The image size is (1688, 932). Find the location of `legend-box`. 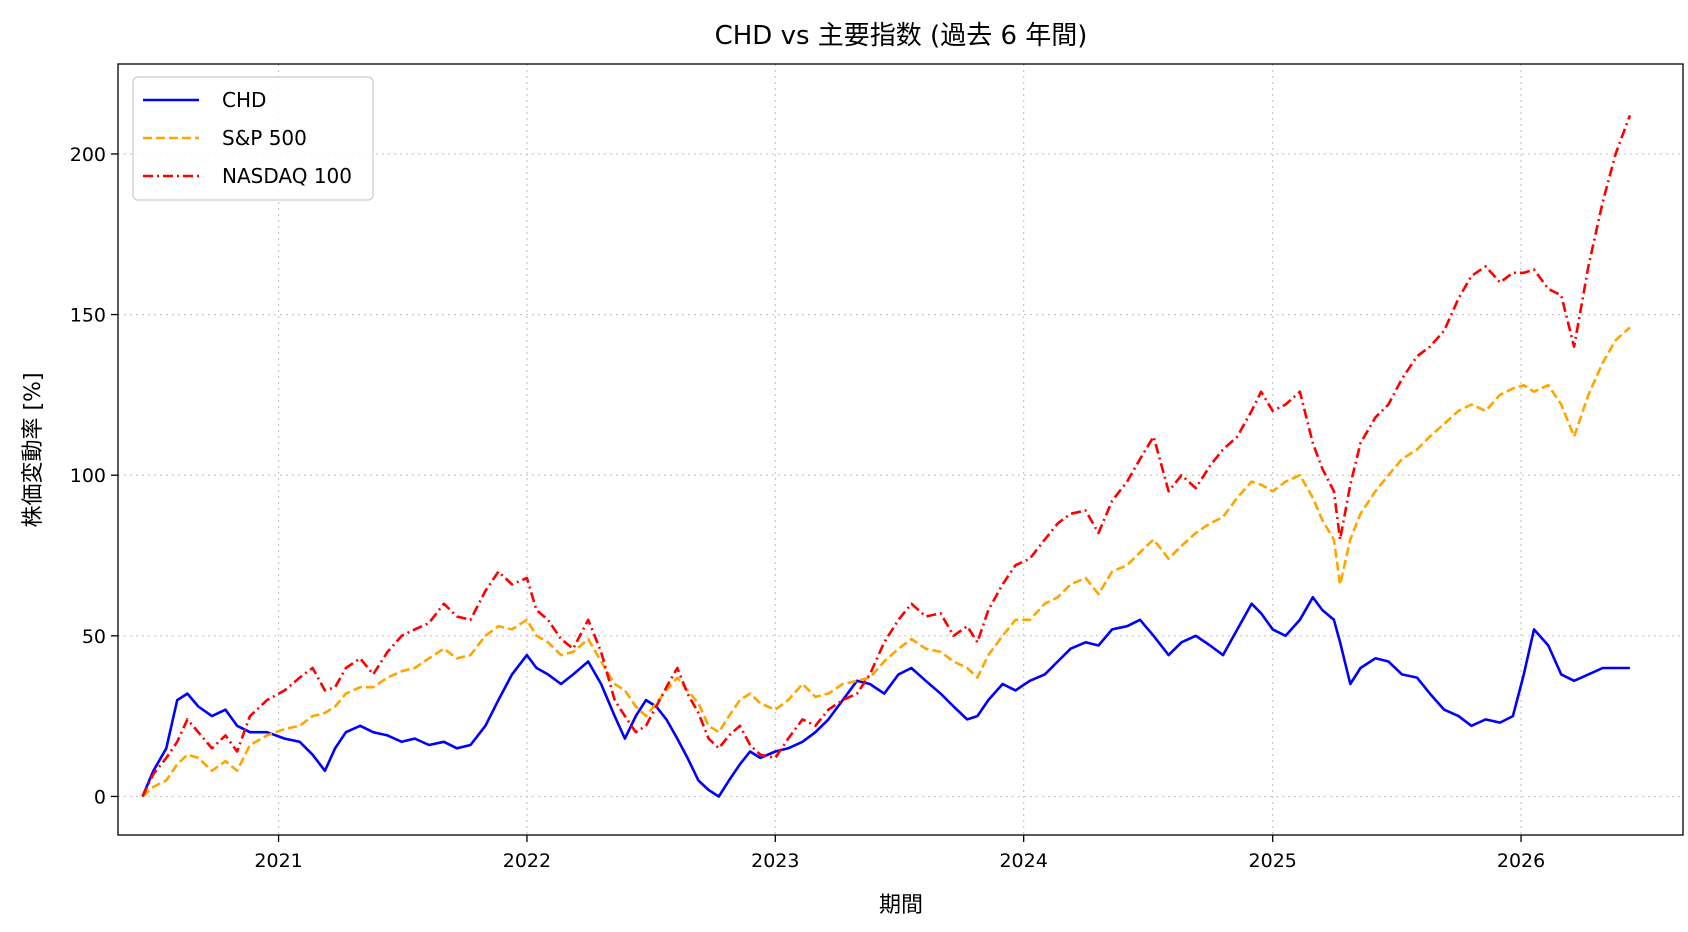

legend-box is located at coordinates (253, 138).